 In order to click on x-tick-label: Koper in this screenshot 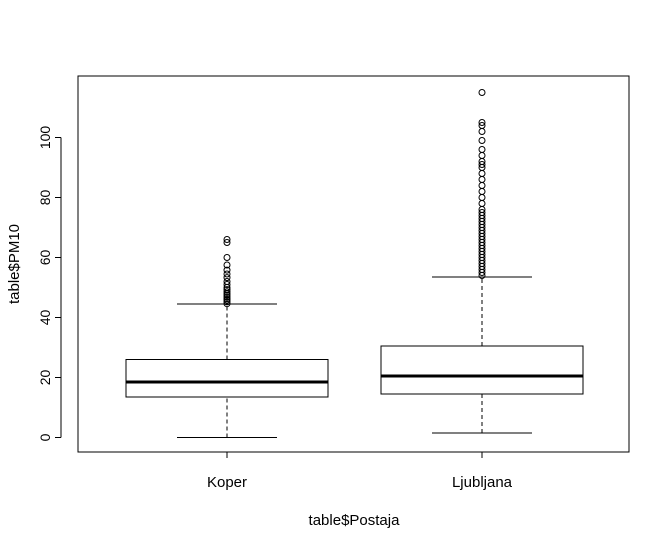, I will do `click(227, 482)`.